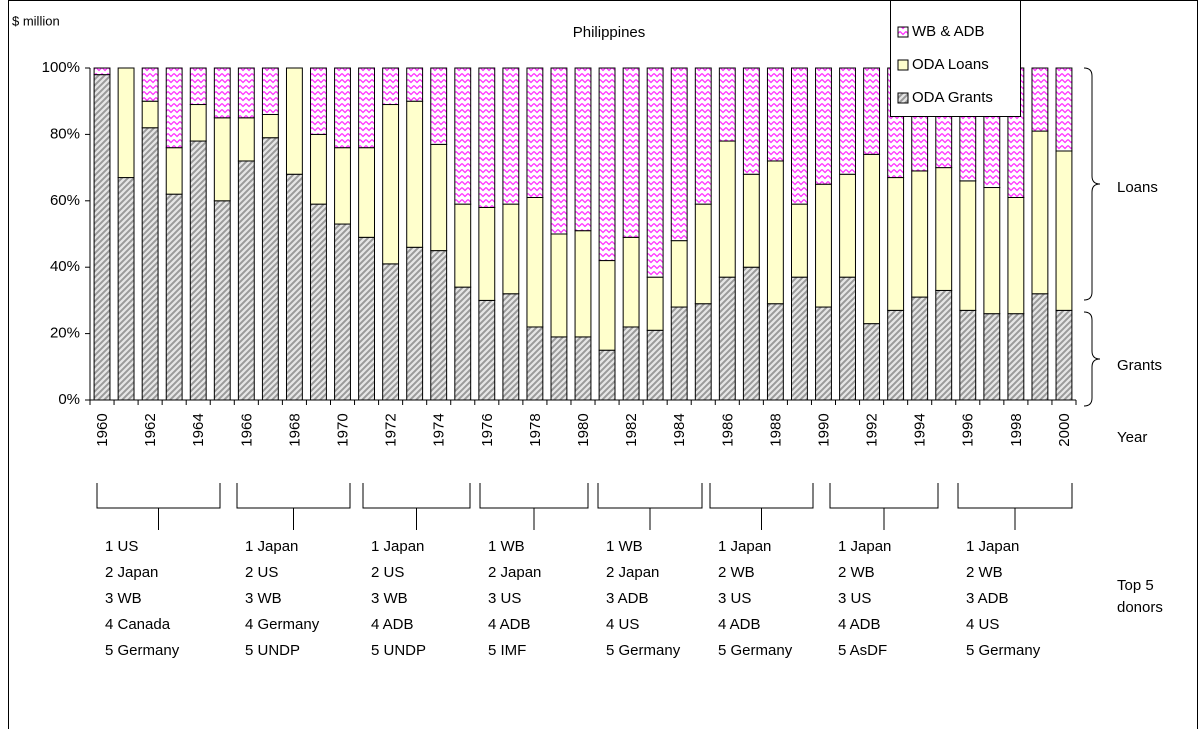  I want to click on x-axis-label: Year, so click(1132, 437).